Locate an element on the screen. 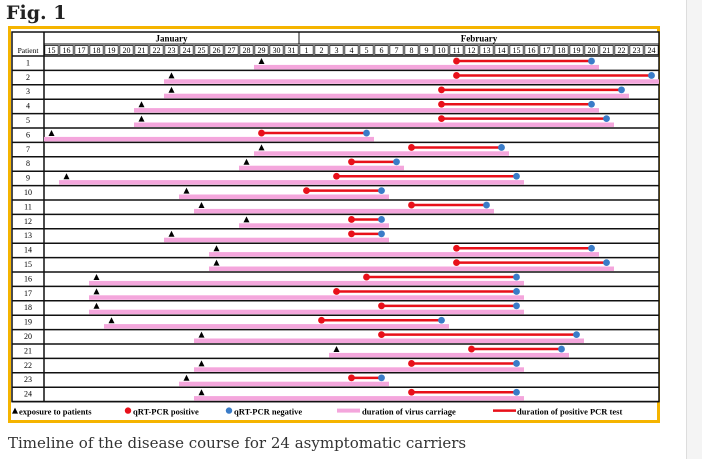  patient-id-label: 8 is located at coordinates (28, 163).